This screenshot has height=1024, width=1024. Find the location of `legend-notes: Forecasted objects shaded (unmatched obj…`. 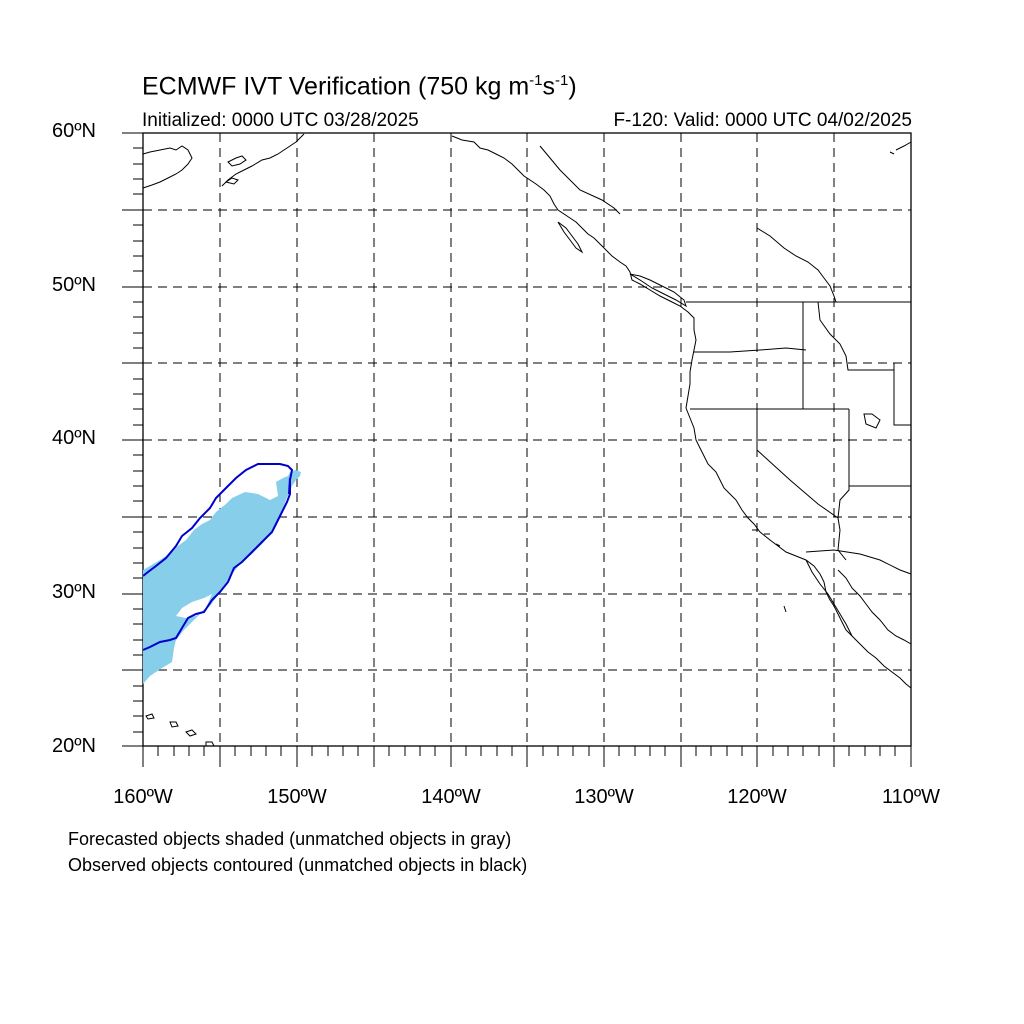

legend-notes: Forecasted objects shaded (unmatched obj… is located at coordinates (297, 852).